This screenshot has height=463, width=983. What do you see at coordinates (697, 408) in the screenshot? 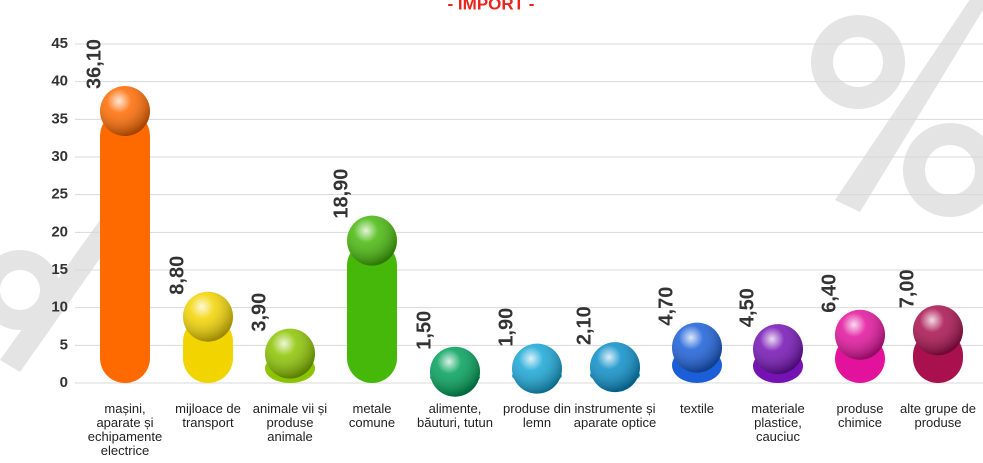
I see `x-tick-label: textile` at bounding box center [697, 408].